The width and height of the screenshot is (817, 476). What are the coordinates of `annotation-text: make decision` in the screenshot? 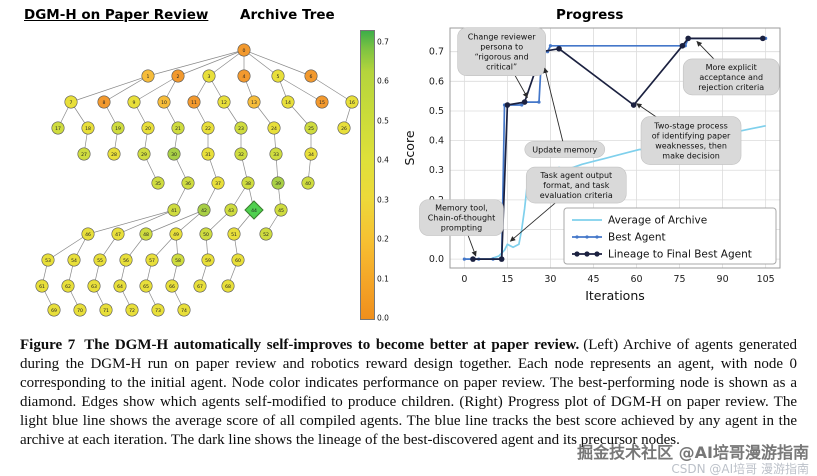 It's located at (690, 156).